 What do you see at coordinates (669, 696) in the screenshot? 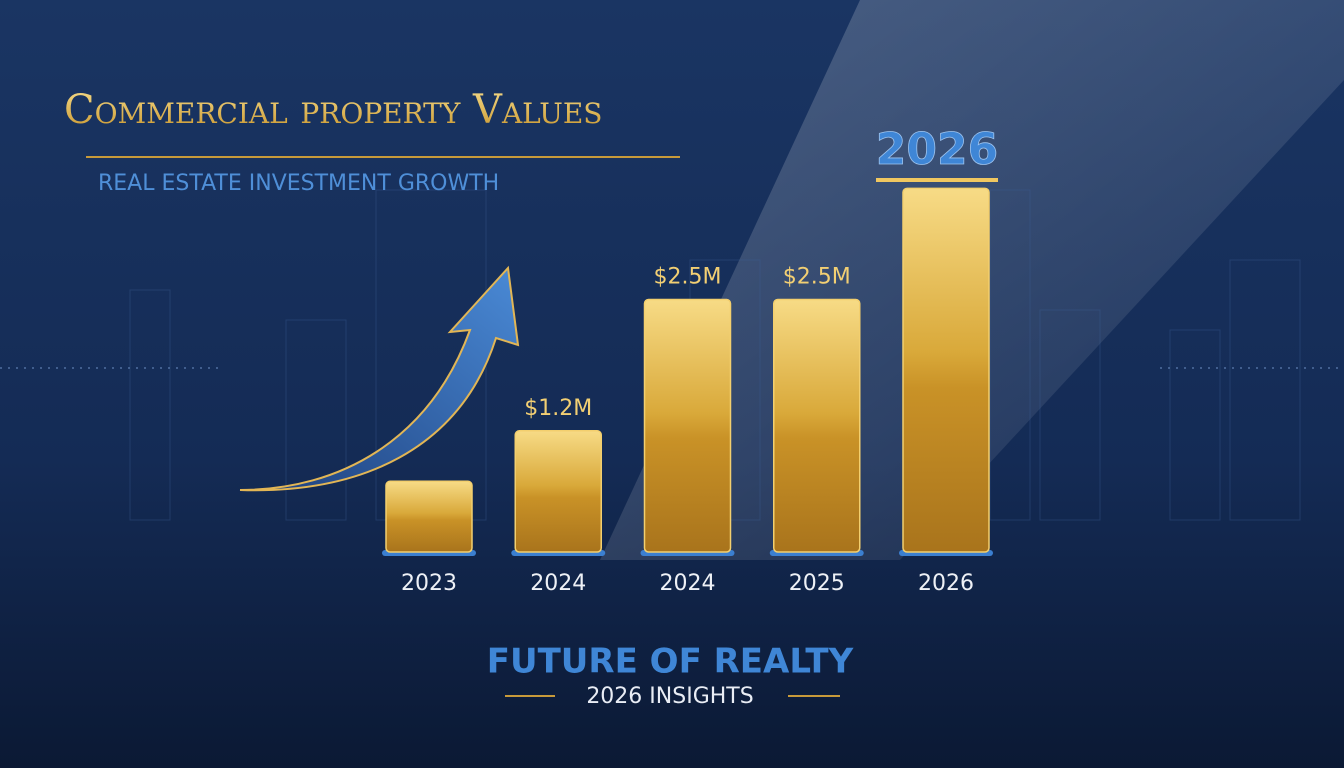
I see `footer-subtitle: 2026 INSIGHTS` at bounding box center [669, 696].